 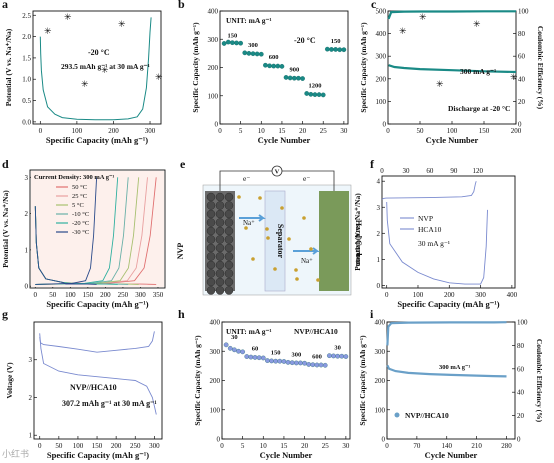 What do you see at coordinates (344, 131) in the screenshot?
I see `x-tick-label: 30` at bounding box center [344, 131].